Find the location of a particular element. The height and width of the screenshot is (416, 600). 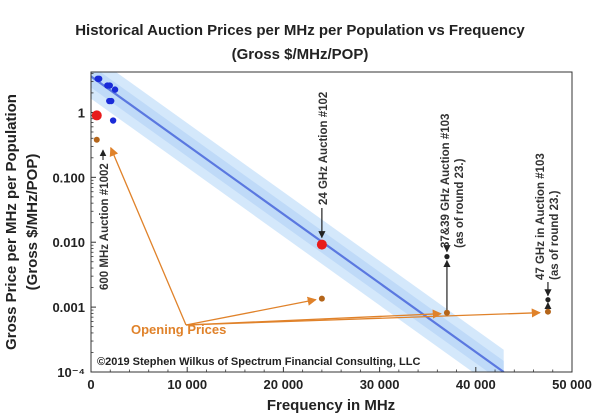

x-tick-label: 40 000 is located at coordinates (476, 384).